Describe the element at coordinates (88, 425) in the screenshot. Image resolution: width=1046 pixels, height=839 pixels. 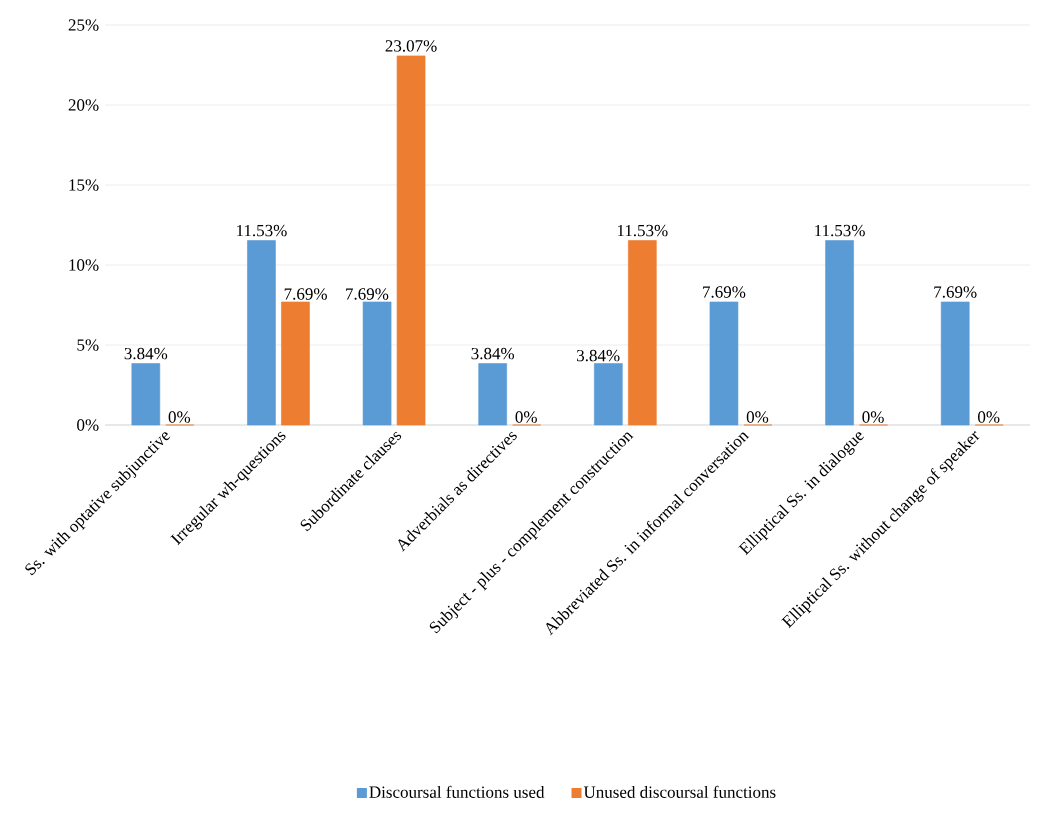
I see `y-tick-label: 0%` at that location.